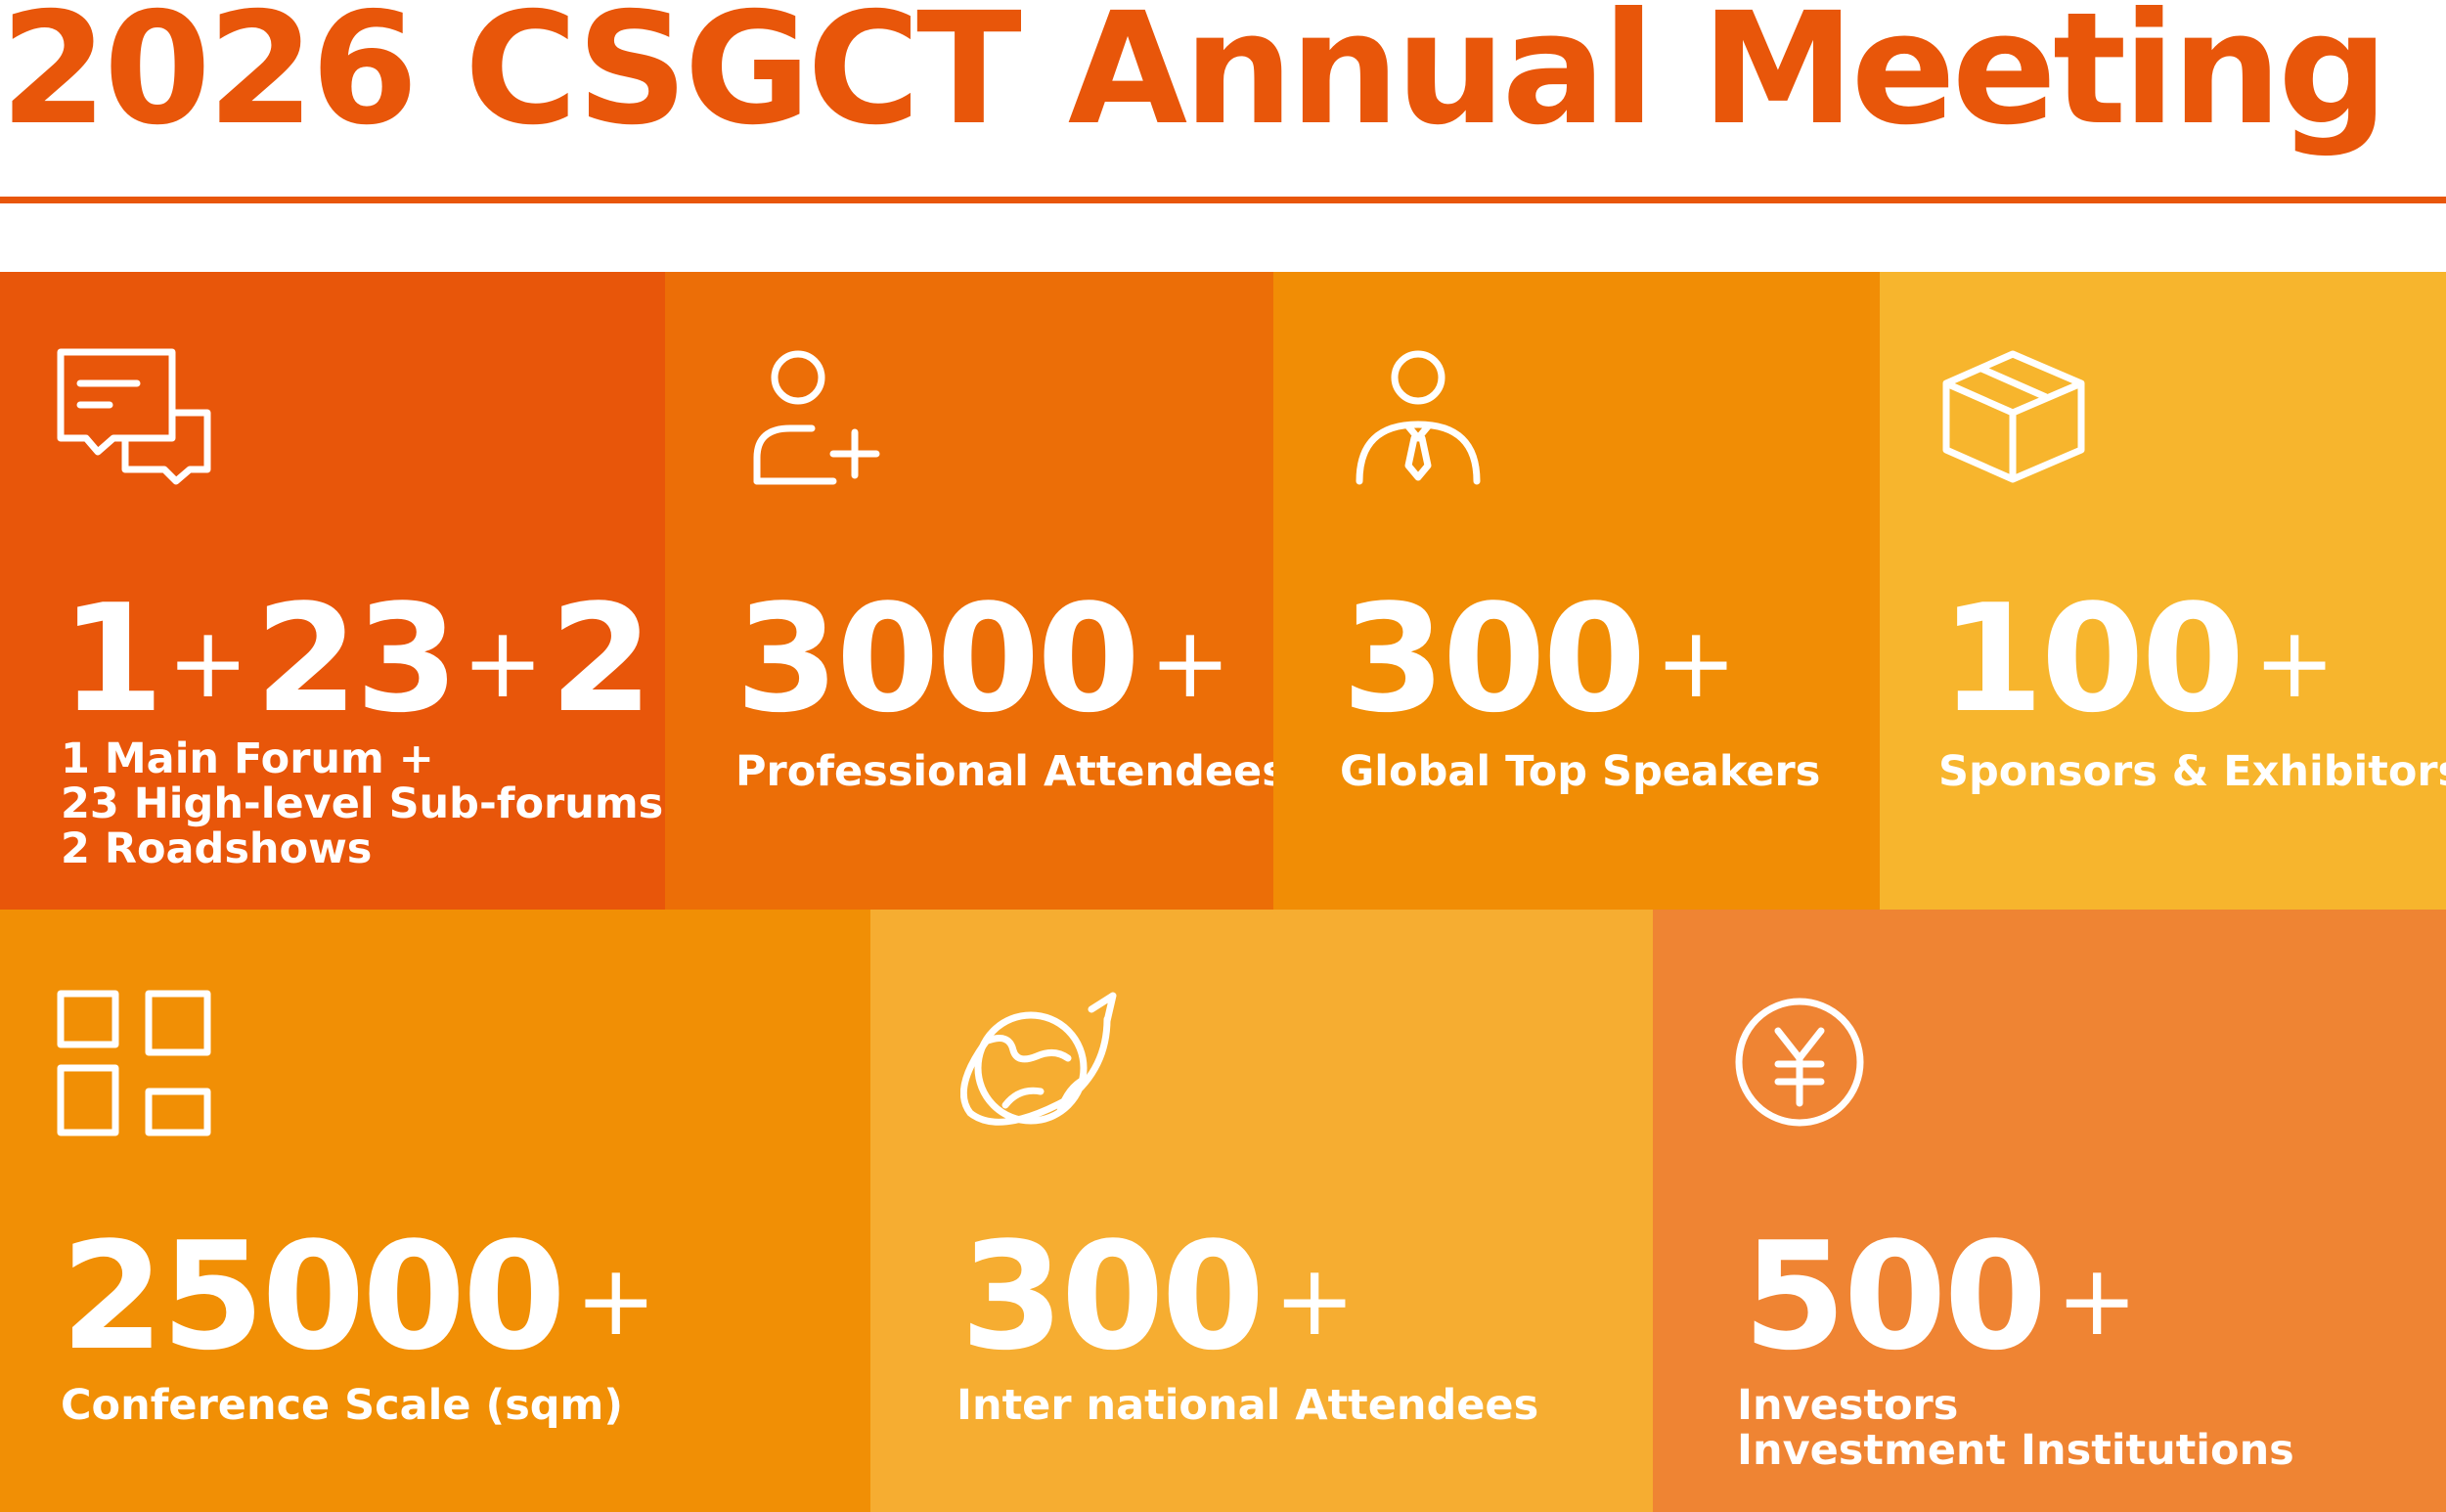 Image resolution: width=2446 pixels, height=1512 pixels. What do you see at coordinates (342, 1406) in the screenshot?
I see `stat-label-scale: Conference Scale (sqm)` at bounding box center [342, 1406].